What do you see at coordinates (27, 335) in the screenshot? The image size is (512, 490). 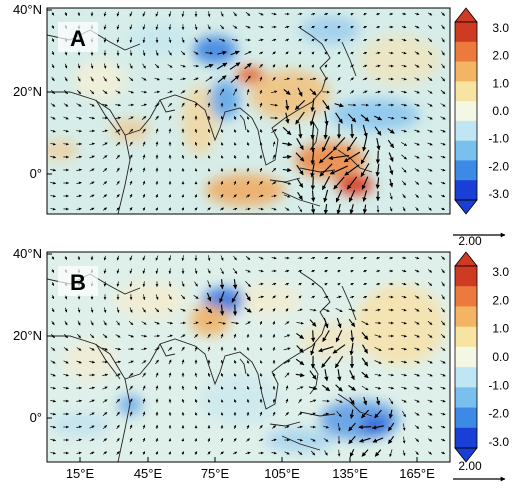 I see `panel-b-ytick-20n: 20°N` at bounding box center [27, 335].